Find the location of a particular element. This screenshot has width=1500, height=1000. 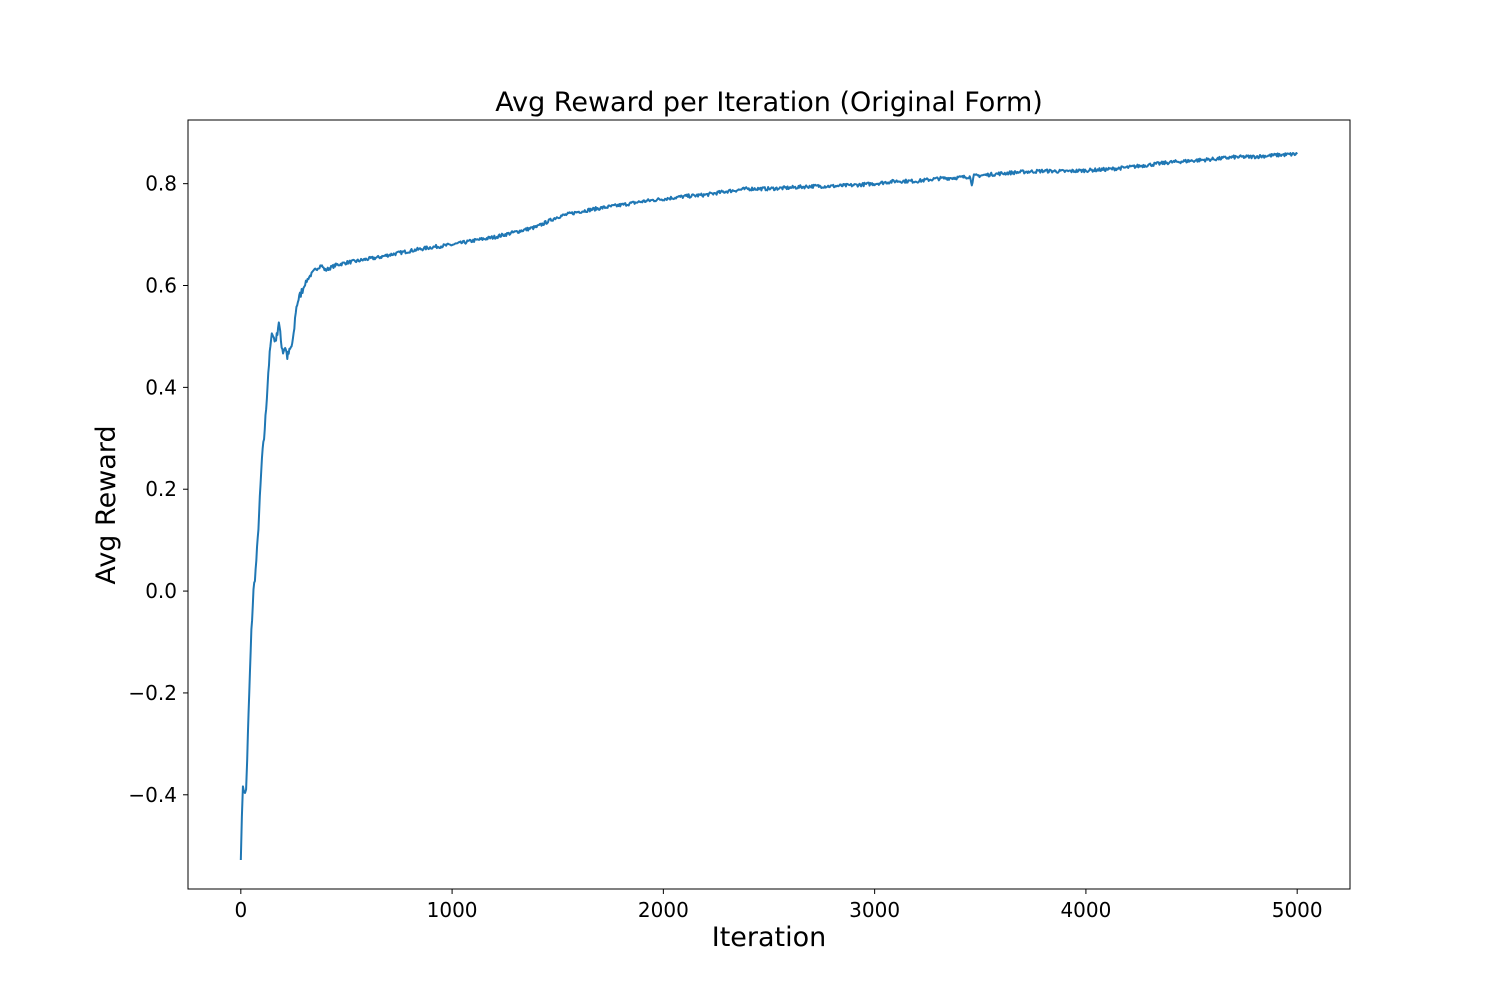

y-axis-title: Avg Reward is located at coordinates (106, 504).